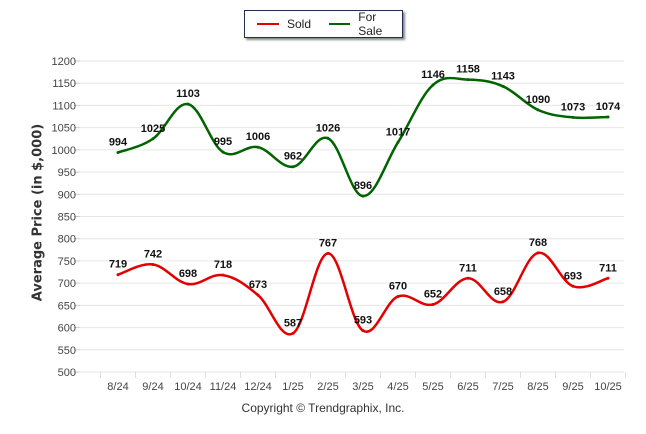  Describe the element at coordinates (323, 408) in the screenshot. I see `copyright-footer: Copyright © Trendgraphix, Inc.` at that location.